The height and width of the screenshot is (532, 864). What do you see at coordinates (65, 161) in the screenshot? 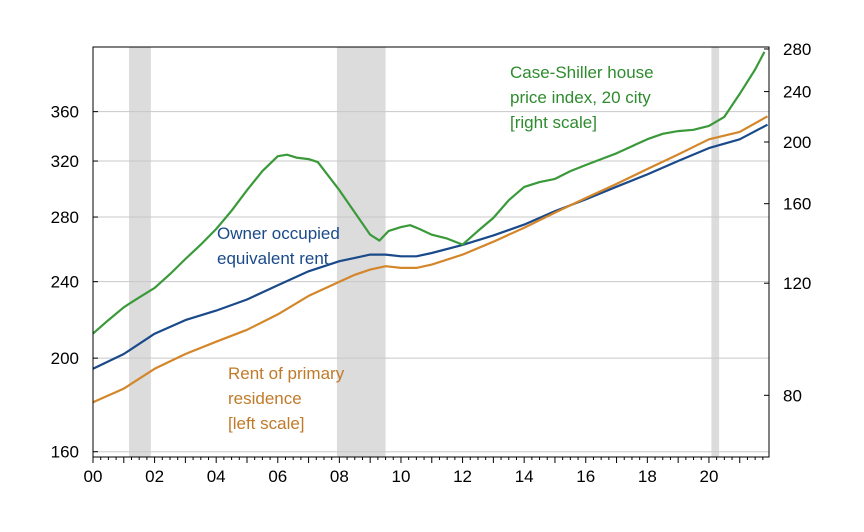
I see `y-left-tick-label-320: 320` at bounding box center [65, 161].